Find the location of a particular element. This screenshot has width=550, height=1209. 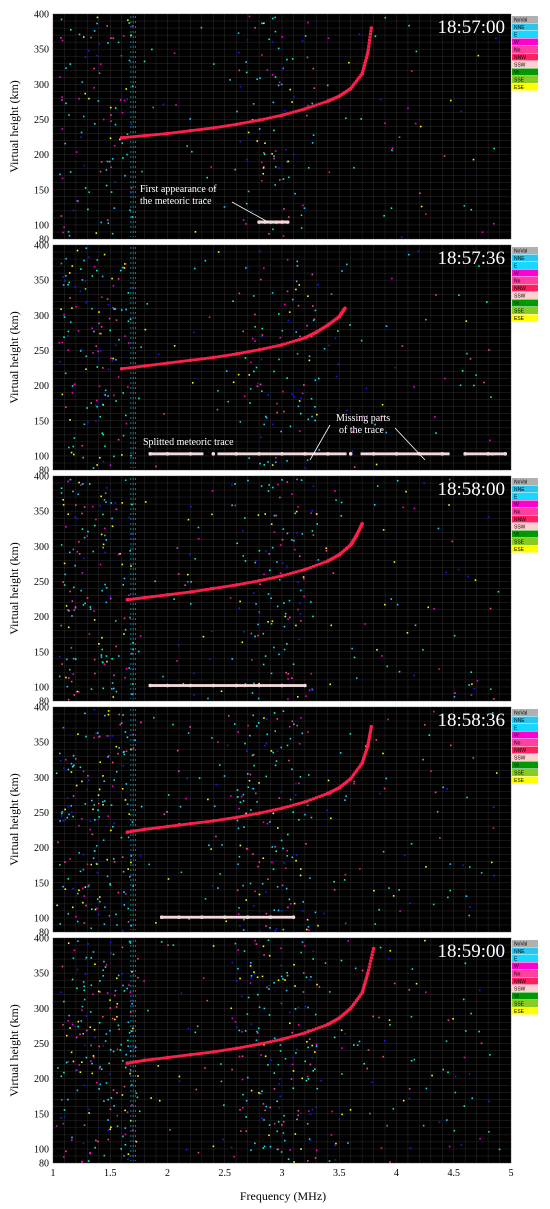

y-tick-label: 80 is located at coordinates (44, 471).